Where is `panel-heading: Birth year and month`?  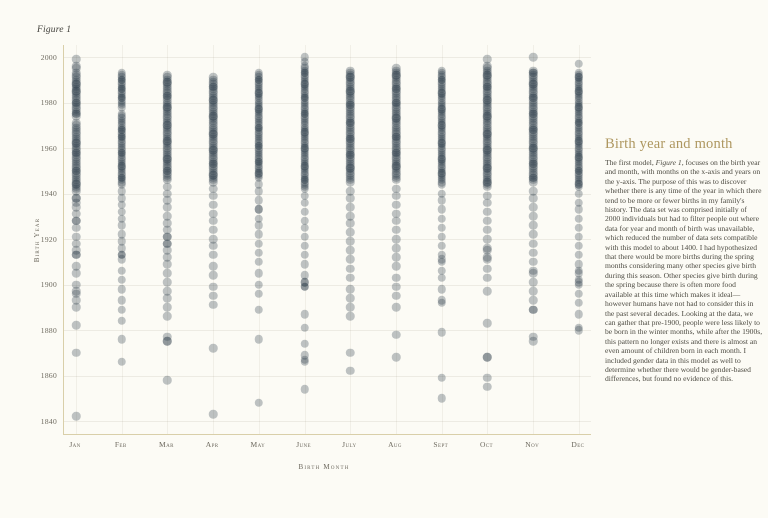 panel-heading: Birth year and month is located at coordinates (669, 144).